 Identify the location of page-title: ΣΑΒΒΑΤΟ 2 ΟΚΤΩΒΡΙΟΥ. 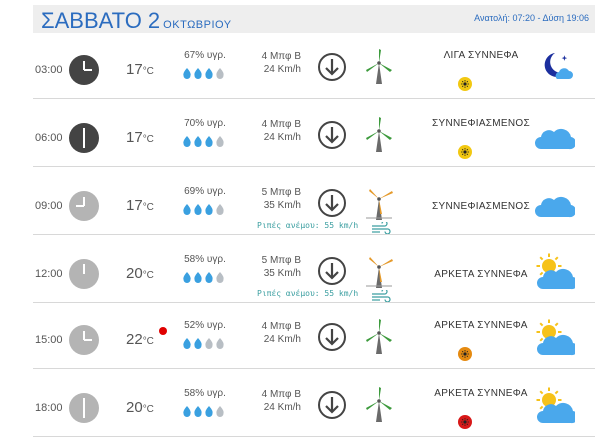
(136, 21).